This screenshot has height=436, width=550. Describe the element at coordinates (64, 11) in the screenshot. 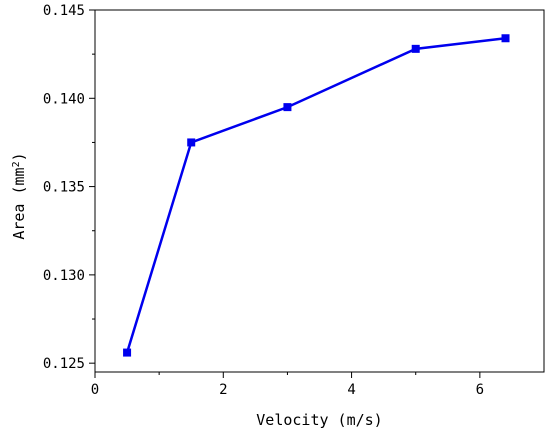

I see `y-tick-label: 0.145` at that location.